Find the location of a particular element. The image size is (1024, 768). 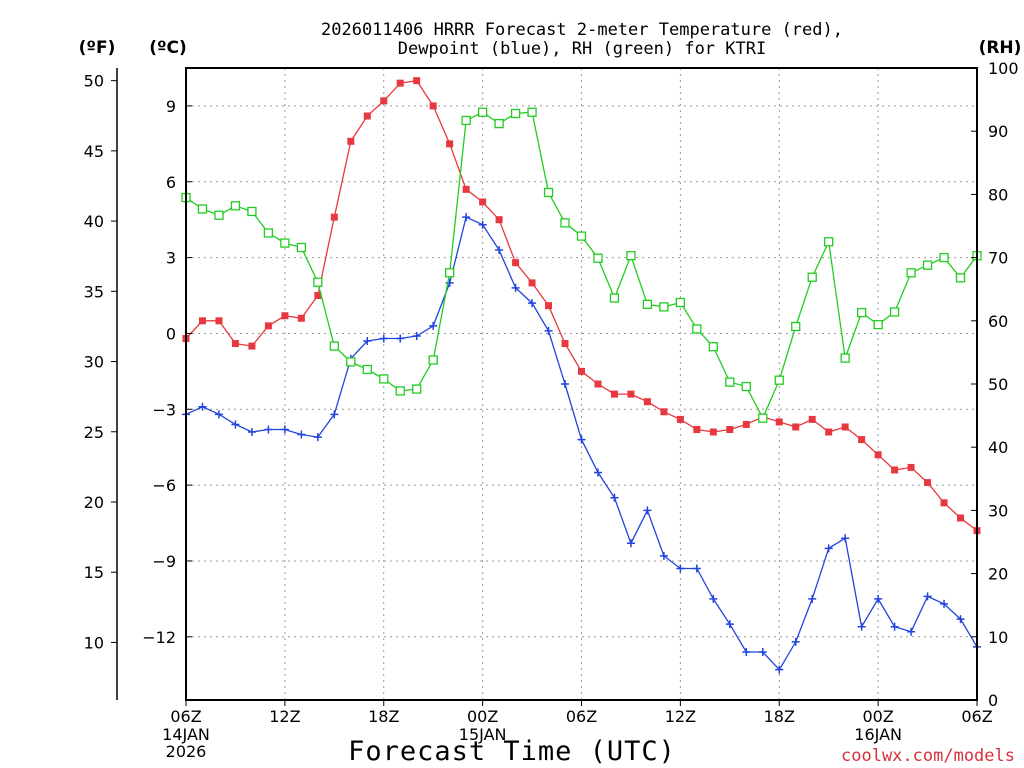

credit-text: coolwx.com/models is located at coordinates (928, 756).